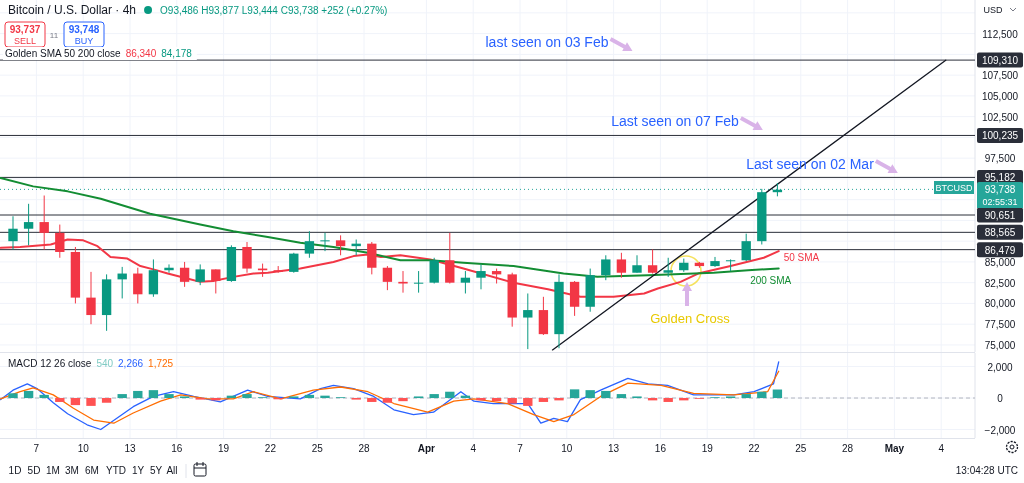 The image size is (1024, 483). I want to click on y-tick-label: 107,500, so click(1000, 76).